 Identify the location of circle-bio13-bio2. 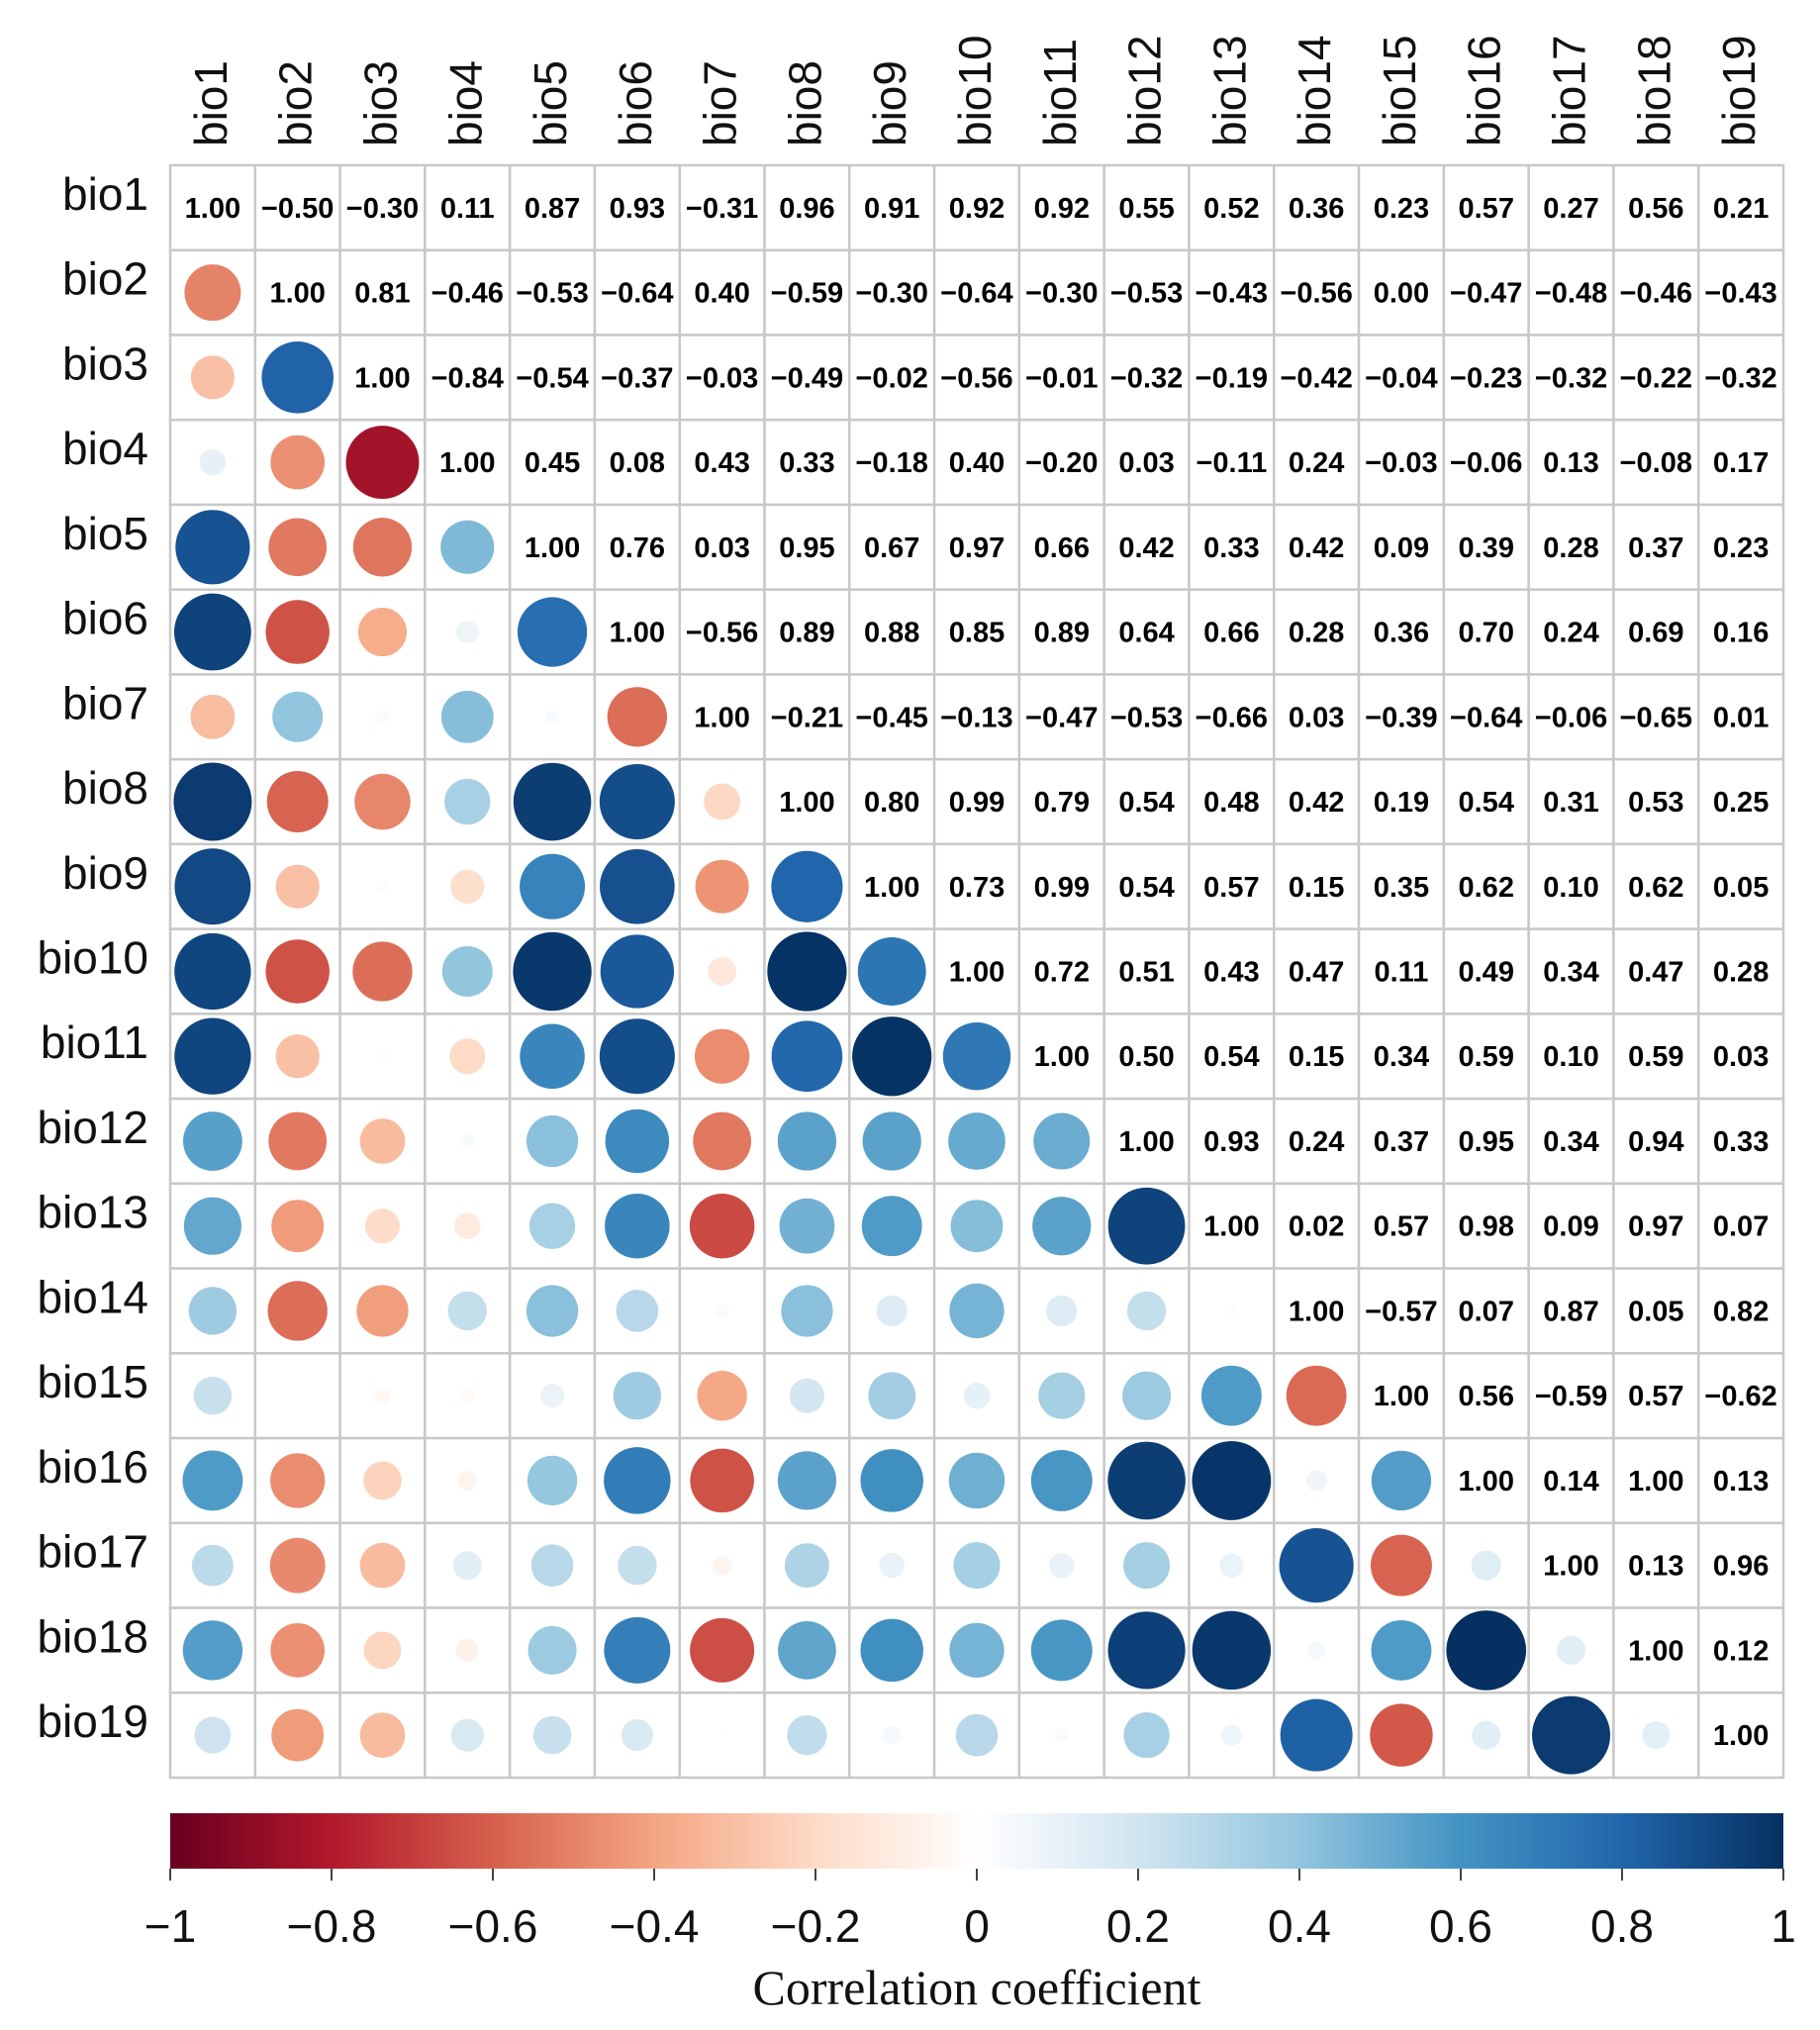
(298, 1226).